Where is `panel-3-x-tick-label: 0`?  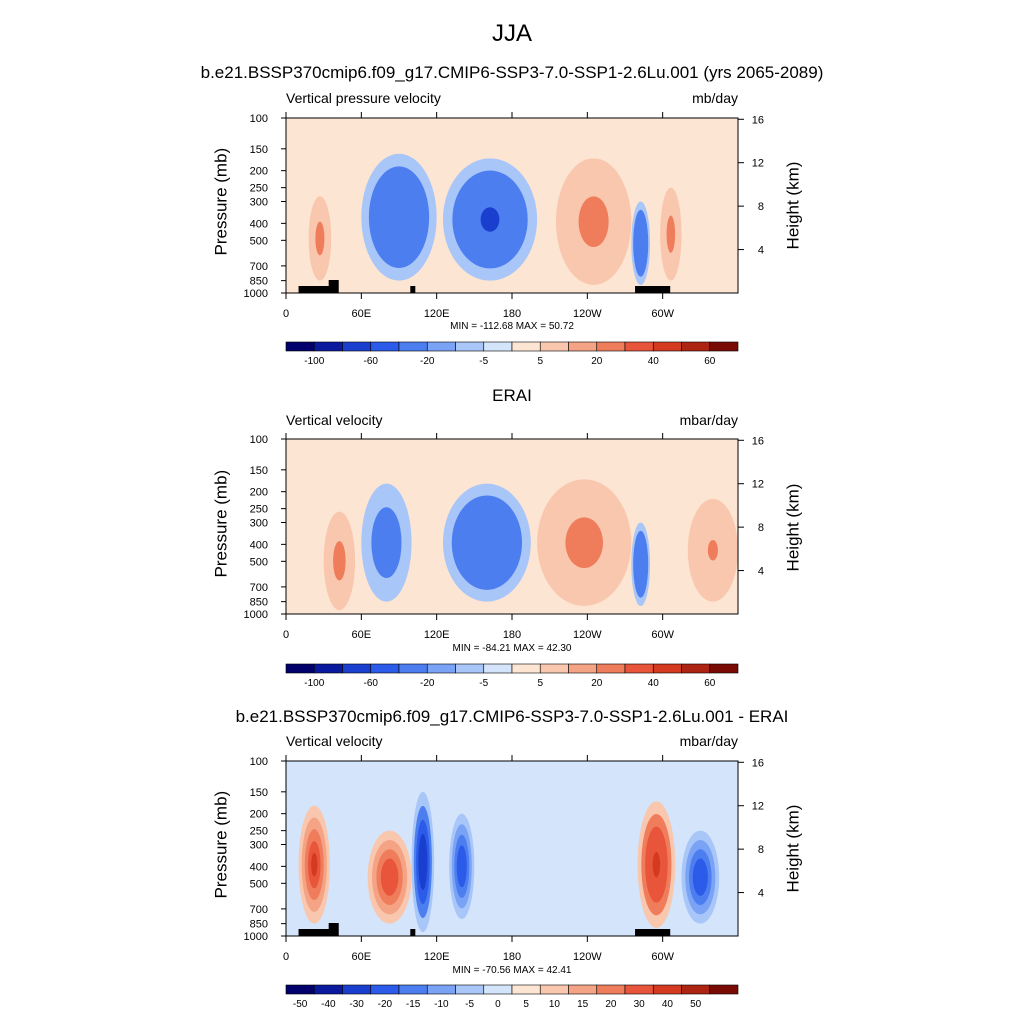 panel-3-x-tick-label: 0 is located at coordinates (286, 957).